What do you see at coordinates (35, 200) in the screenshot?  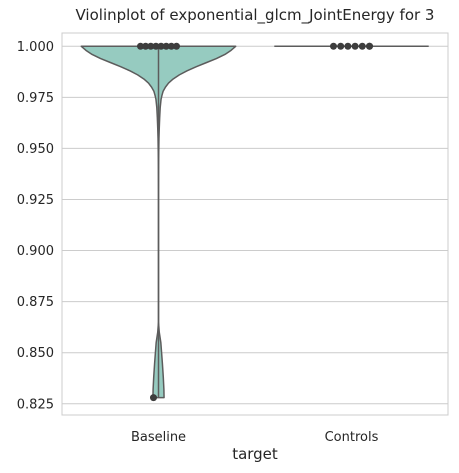 I see `y-tick-label: 0.925` at bounding box center [35, 200].